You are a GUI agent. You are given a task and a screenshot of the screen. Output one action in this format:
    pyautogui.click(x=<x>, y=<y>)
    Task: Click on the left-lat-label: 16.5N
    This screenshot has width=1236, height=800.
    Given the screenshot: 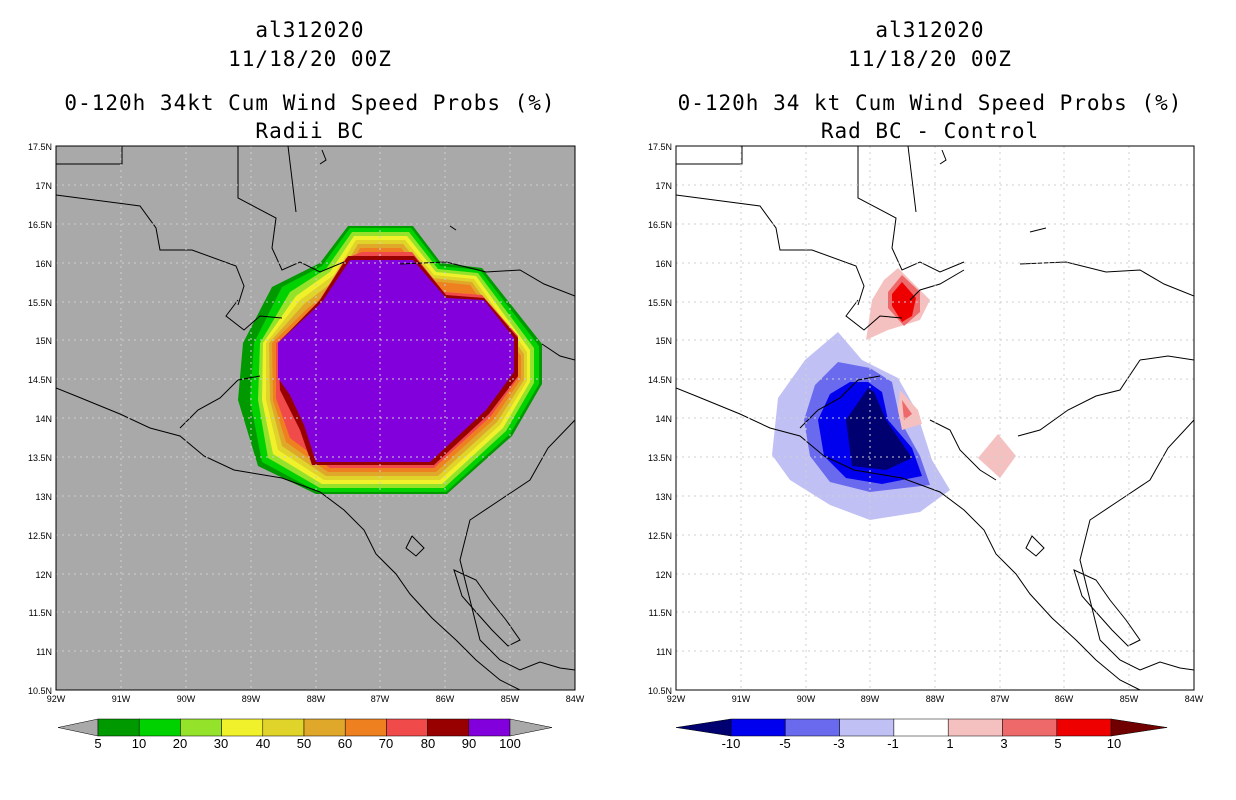 What is the action you would take?
    pyautogui.click(x=40, y=225)
    